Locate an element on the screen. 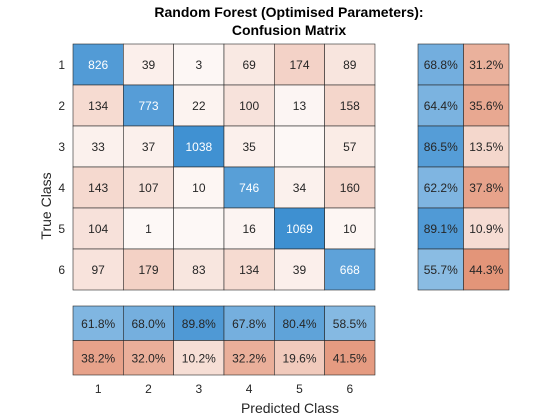 Image resolution: width=560 pixels, height=420 pixels. matrix-cell-r5-c2 is located at coordinates (148, 228).